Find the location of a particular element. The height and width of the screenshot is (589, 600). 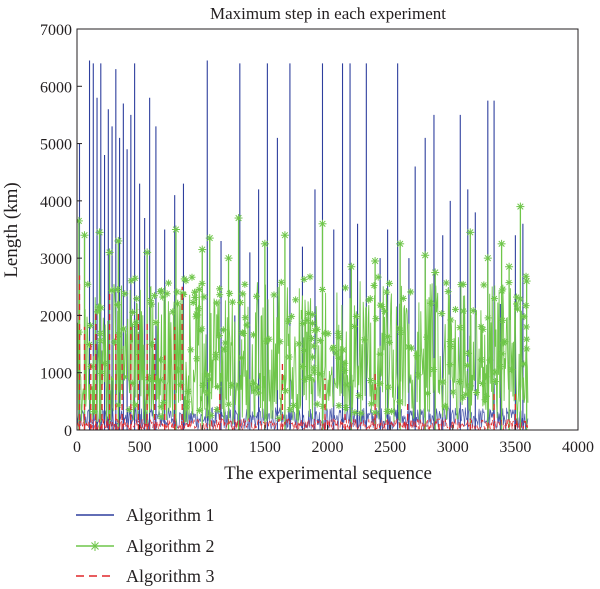

legend-asterisk-marker is located at coordinates (95, 546).